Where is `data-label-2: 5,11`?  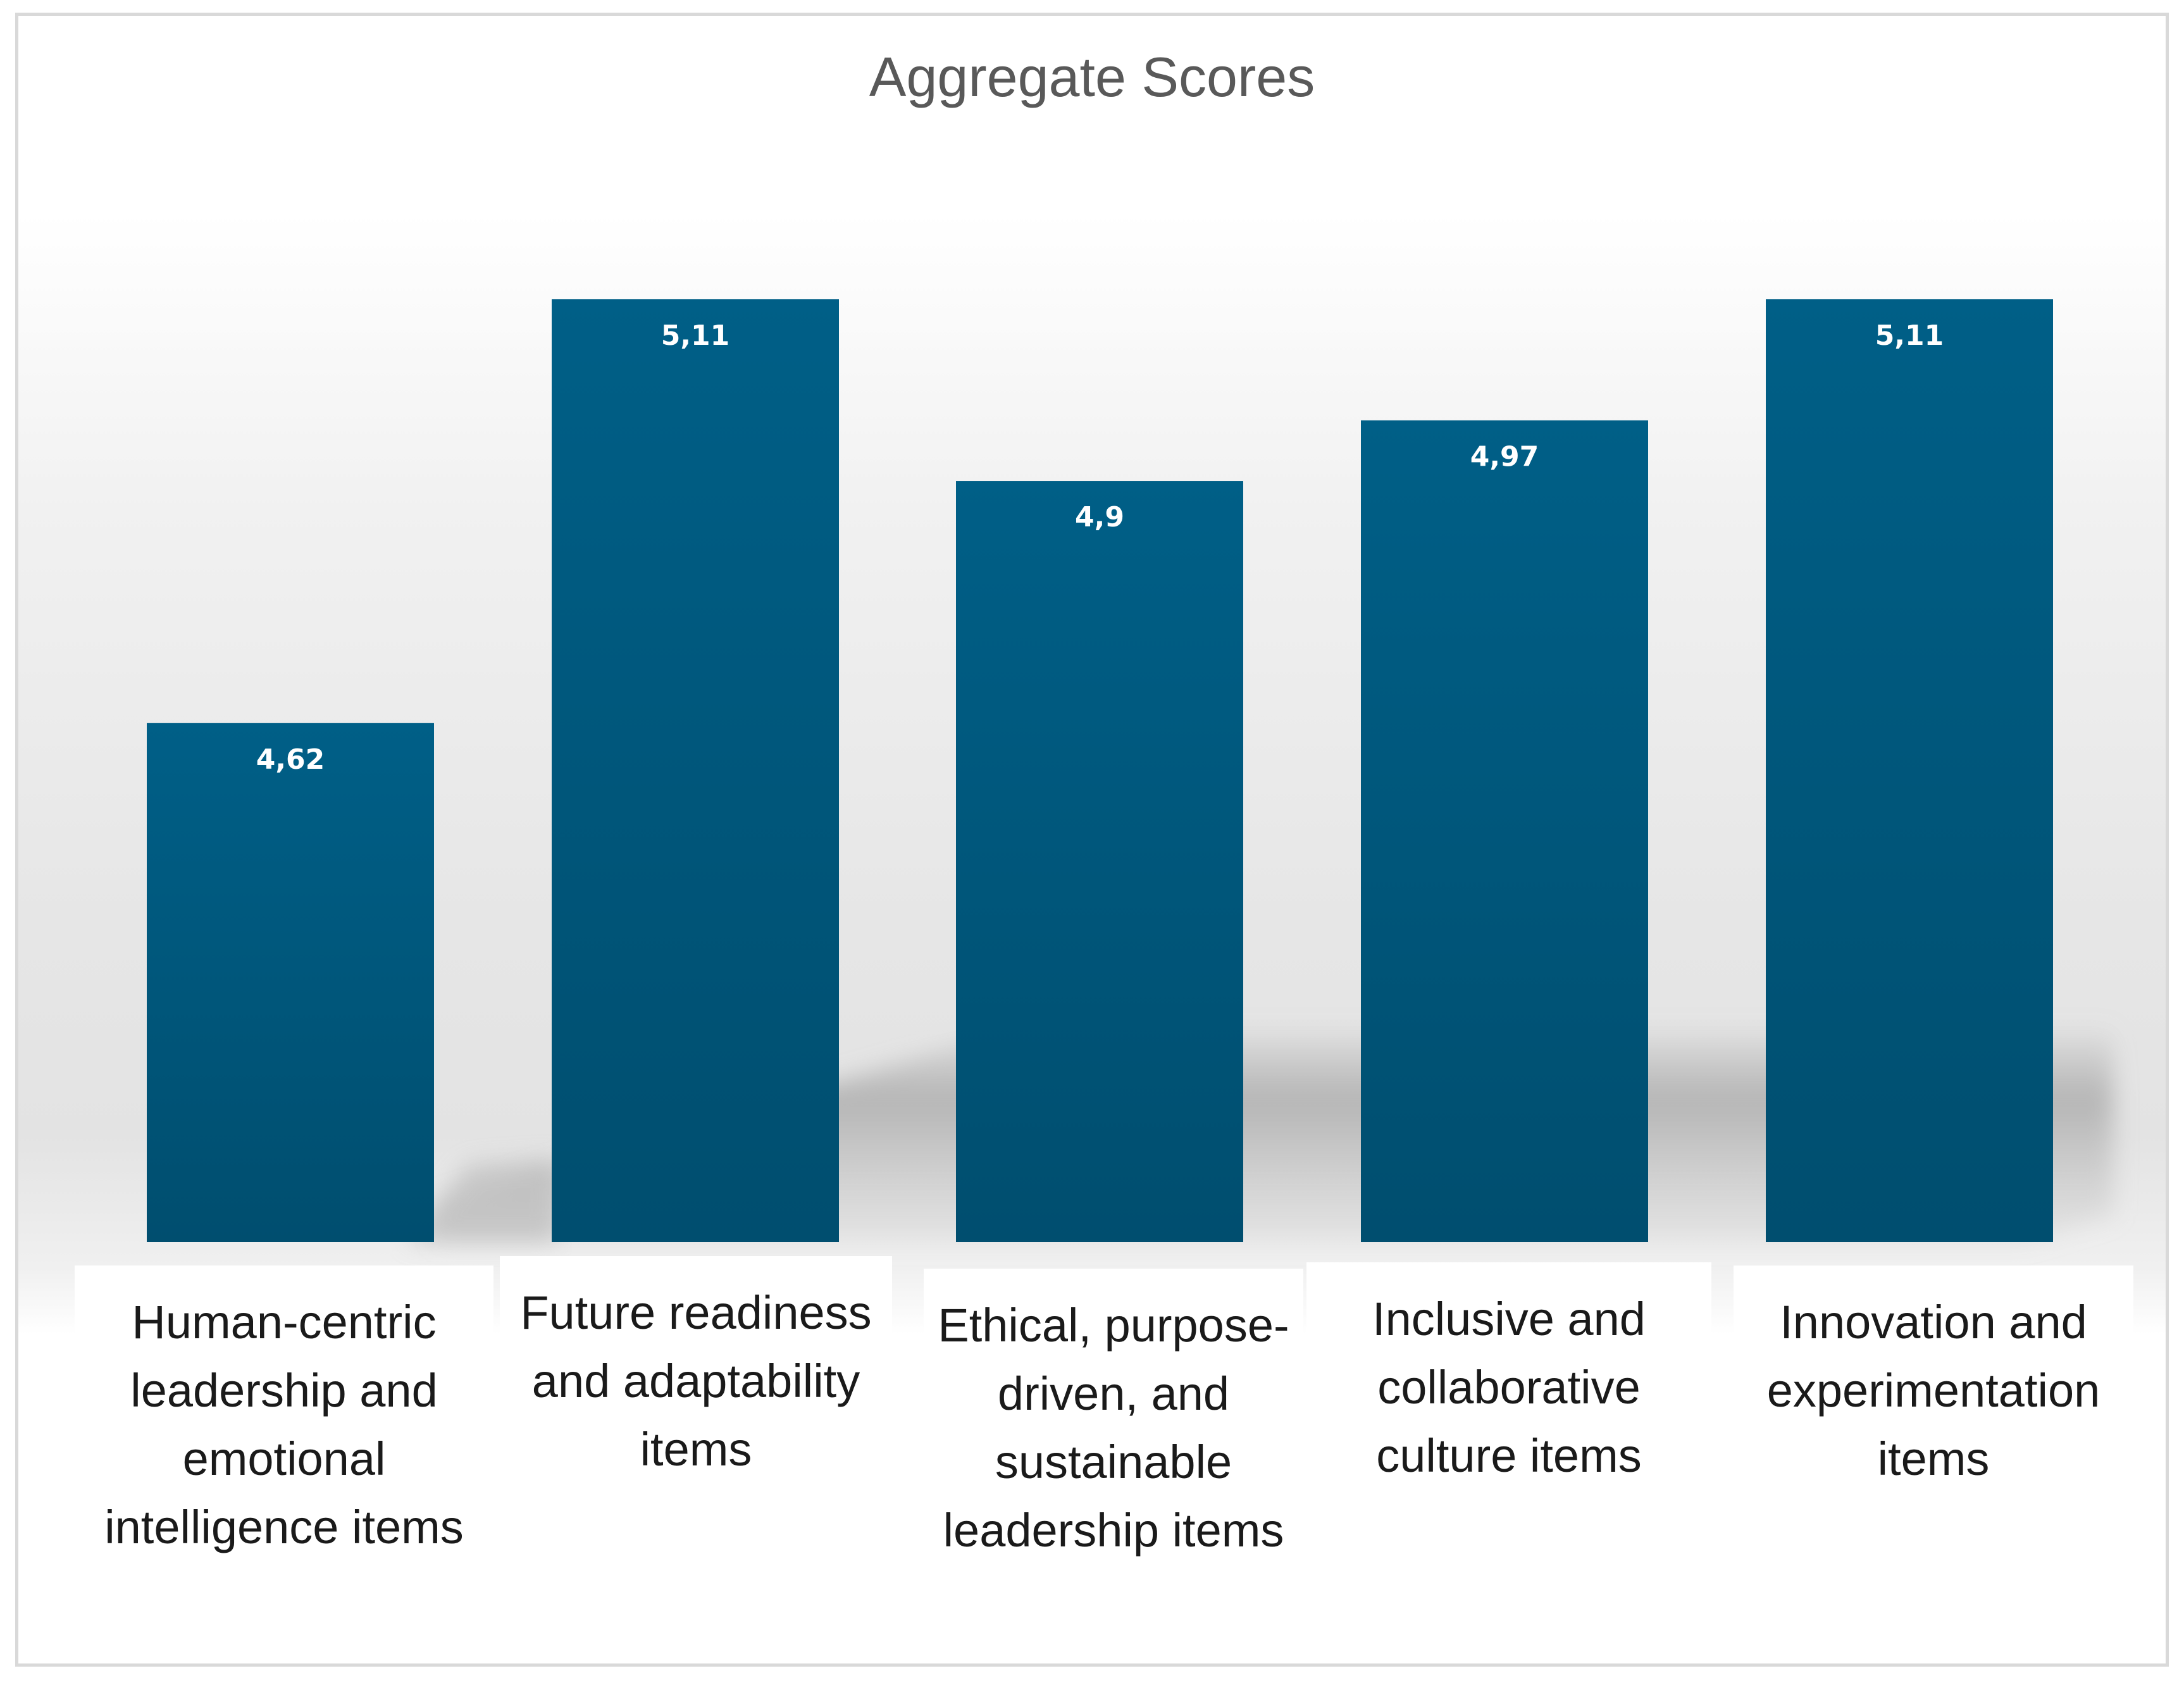 data-label-2: 5,11 is located at coordinates (695, 336).